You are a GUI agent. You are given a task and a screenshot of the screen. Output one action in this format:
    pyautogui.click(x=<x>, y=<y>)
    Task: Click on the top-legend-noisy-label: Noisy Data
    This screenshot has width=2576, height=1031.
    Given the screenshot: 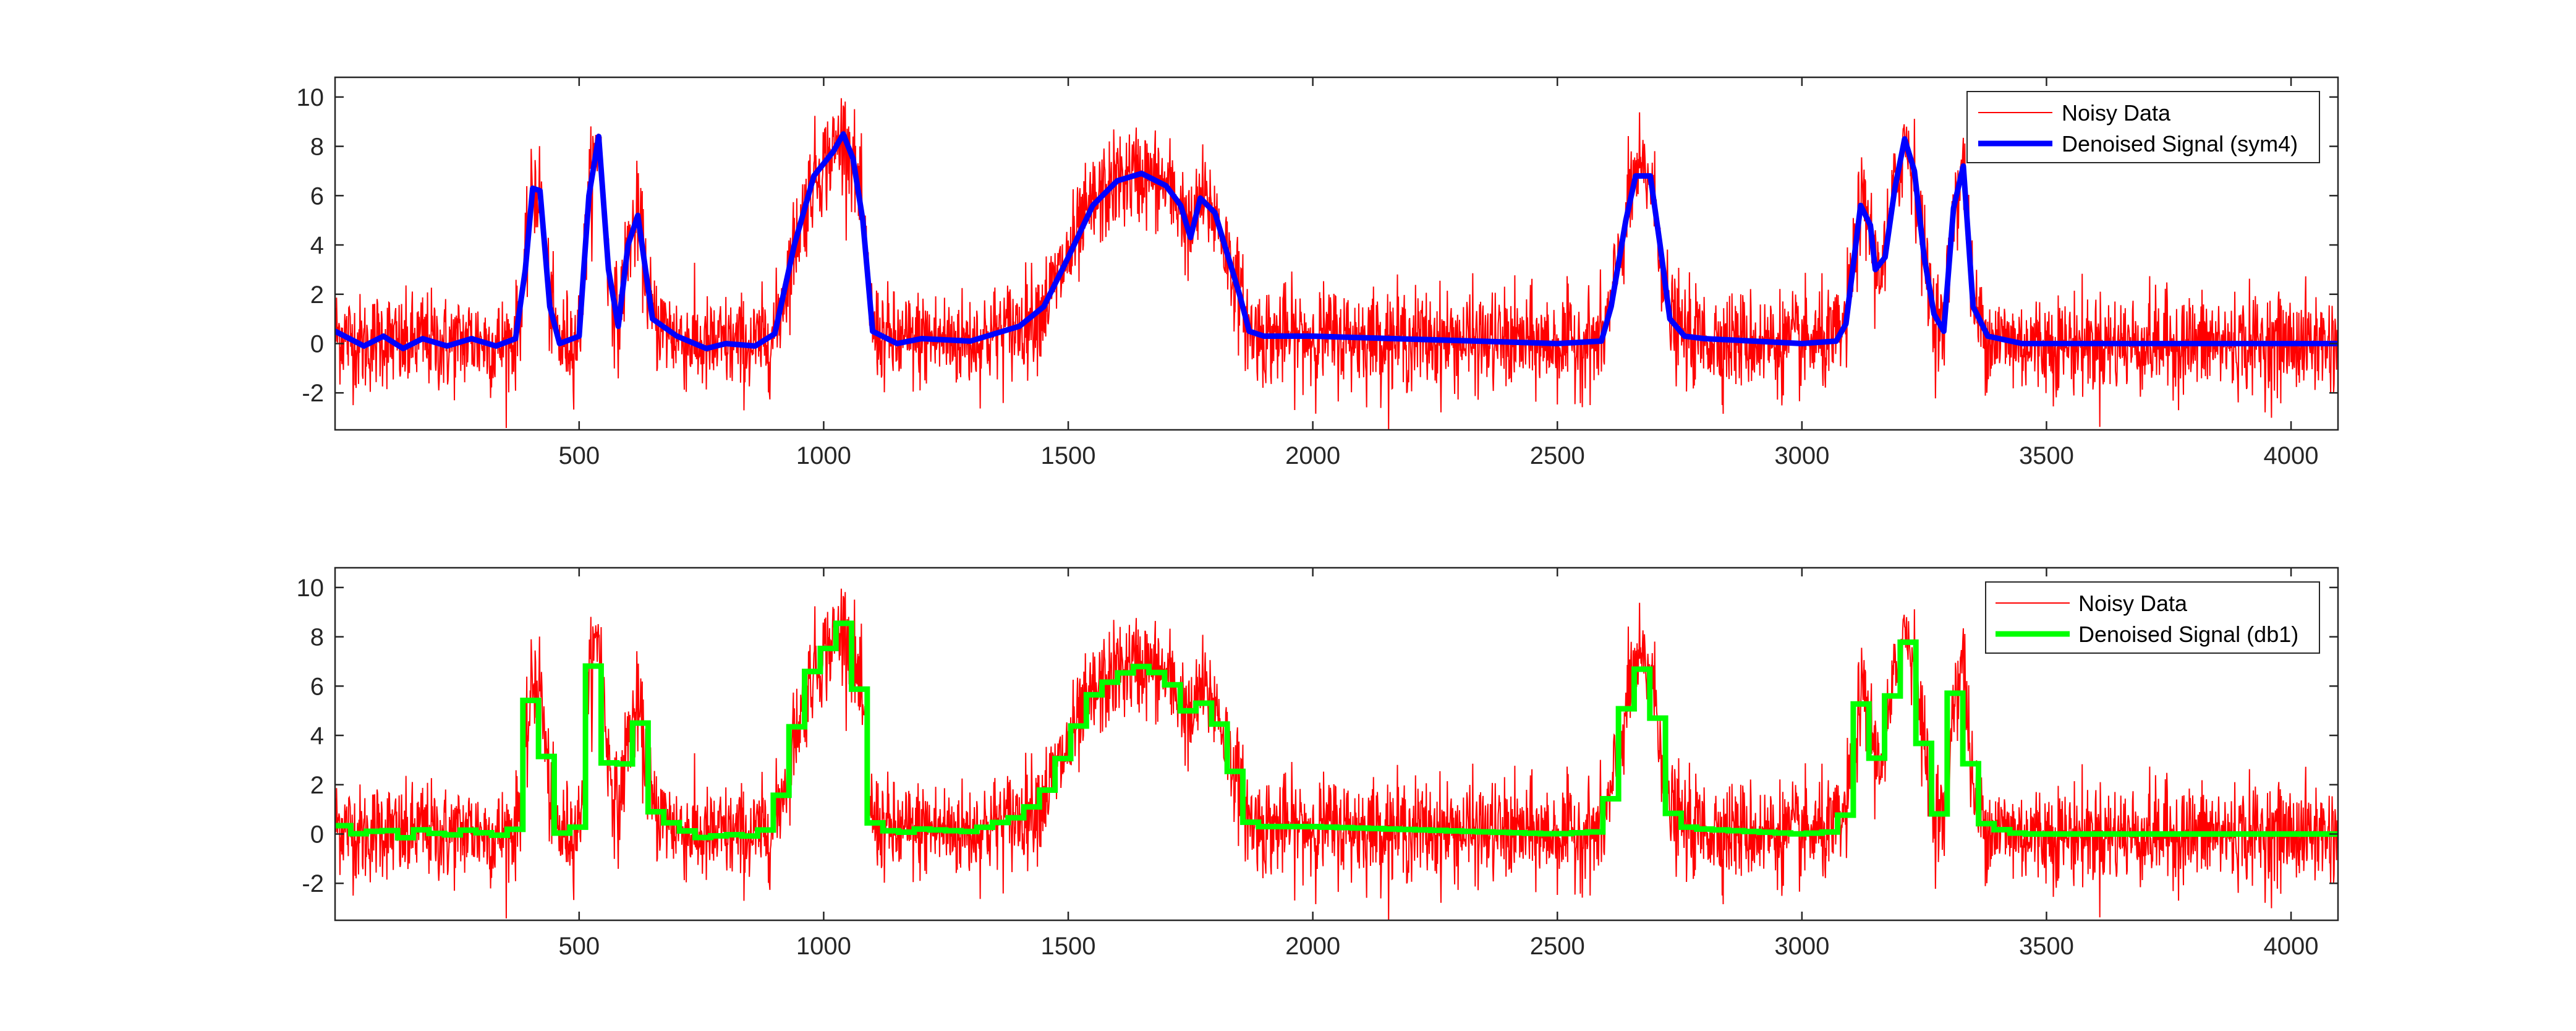 What is the action you would take?
    pyautogui.click(x=2116, y=113)
    